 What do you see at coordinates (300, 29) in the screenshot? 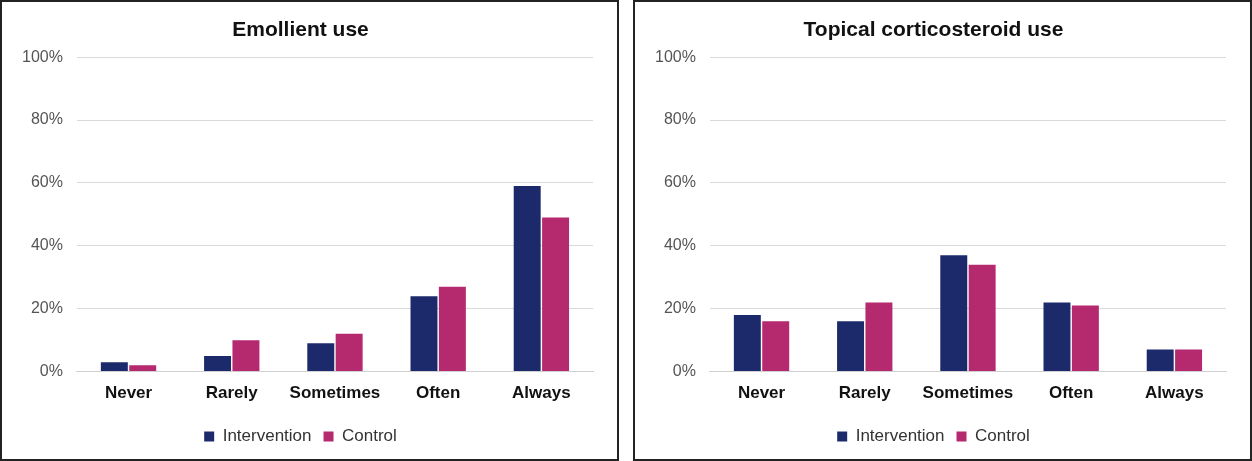
I see `chart-title: Emollient use` at bounding box center [300, 29].